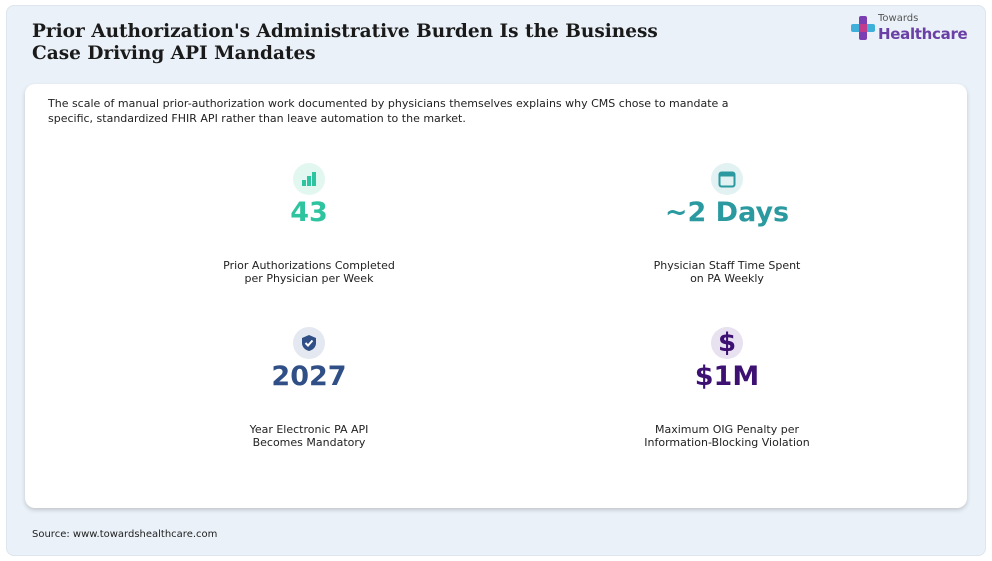 The image size is (992, 561). Describe the element at coordinates (727, 442) in the screenshot. I see `stat-label-line: Information-Blocking Violation` at that location.